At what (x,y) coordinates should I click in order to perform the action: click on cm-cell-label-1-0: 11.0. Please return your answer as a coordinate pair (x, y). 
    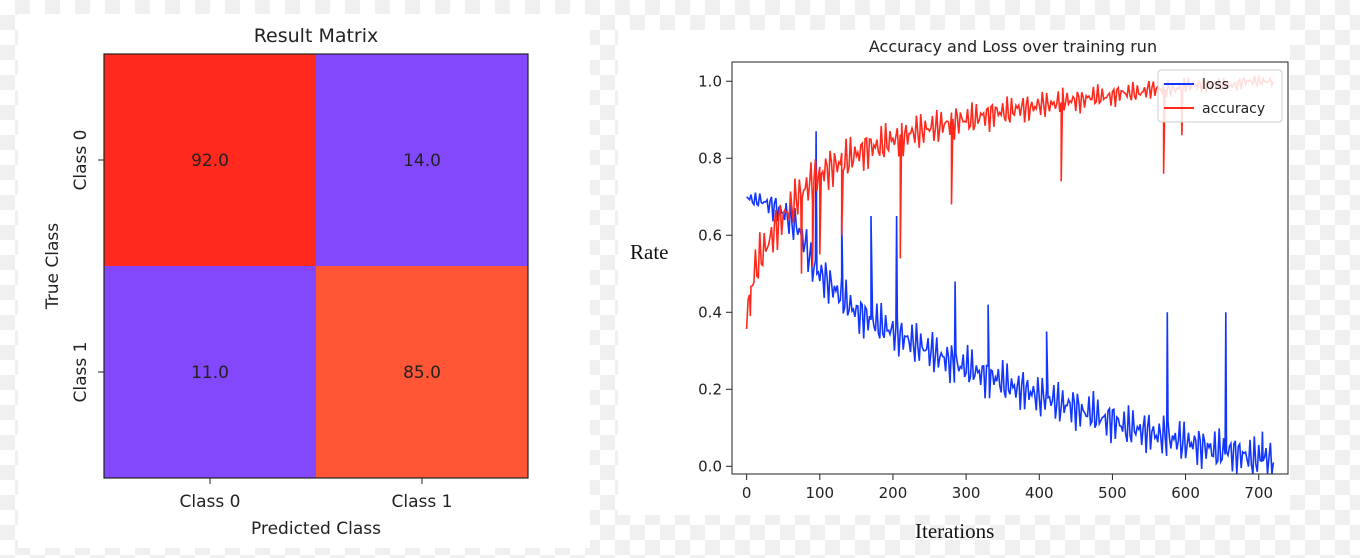
    Looking at the image, I should click on (210, 373).